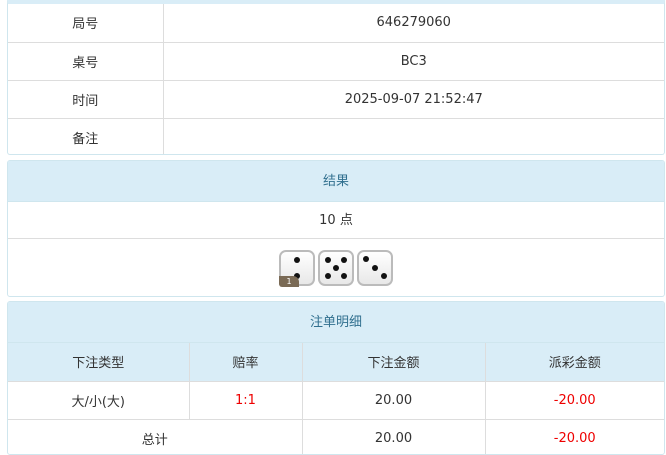  Describe the element at coordinates (86, 135) in the screenshot. I see `label: 备注` at that location.